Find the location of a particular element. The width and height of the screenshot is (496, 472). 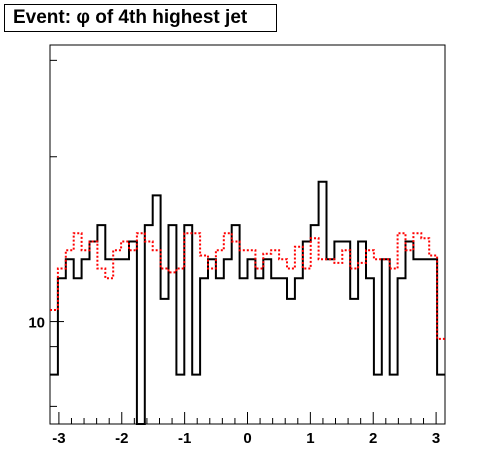

x-axis: -3 -2 -1 0 1 2 3 is located at coordinates (246, 429).